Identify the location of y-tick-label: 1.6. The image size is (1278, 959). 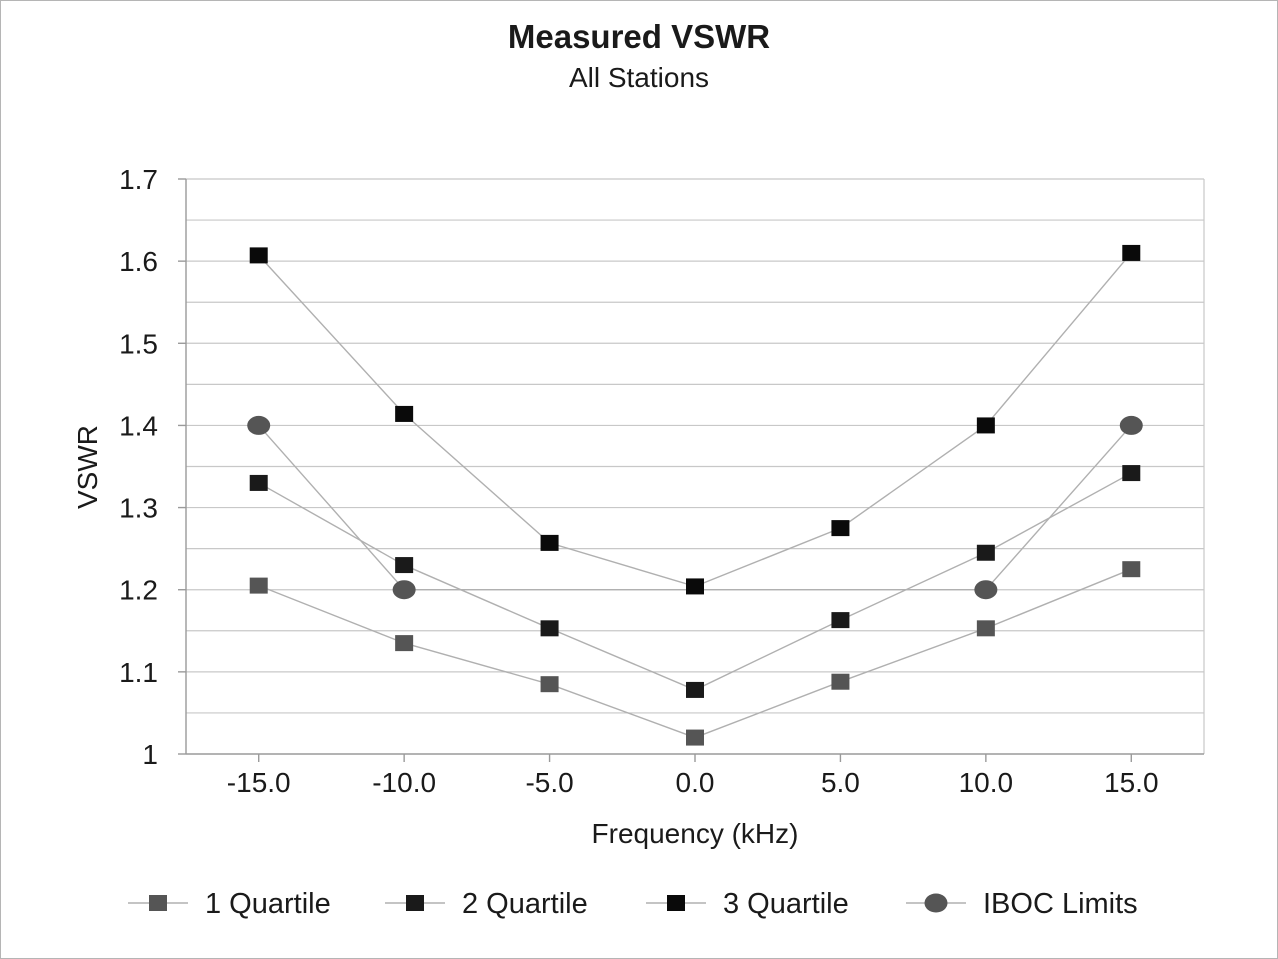
(138, 261).